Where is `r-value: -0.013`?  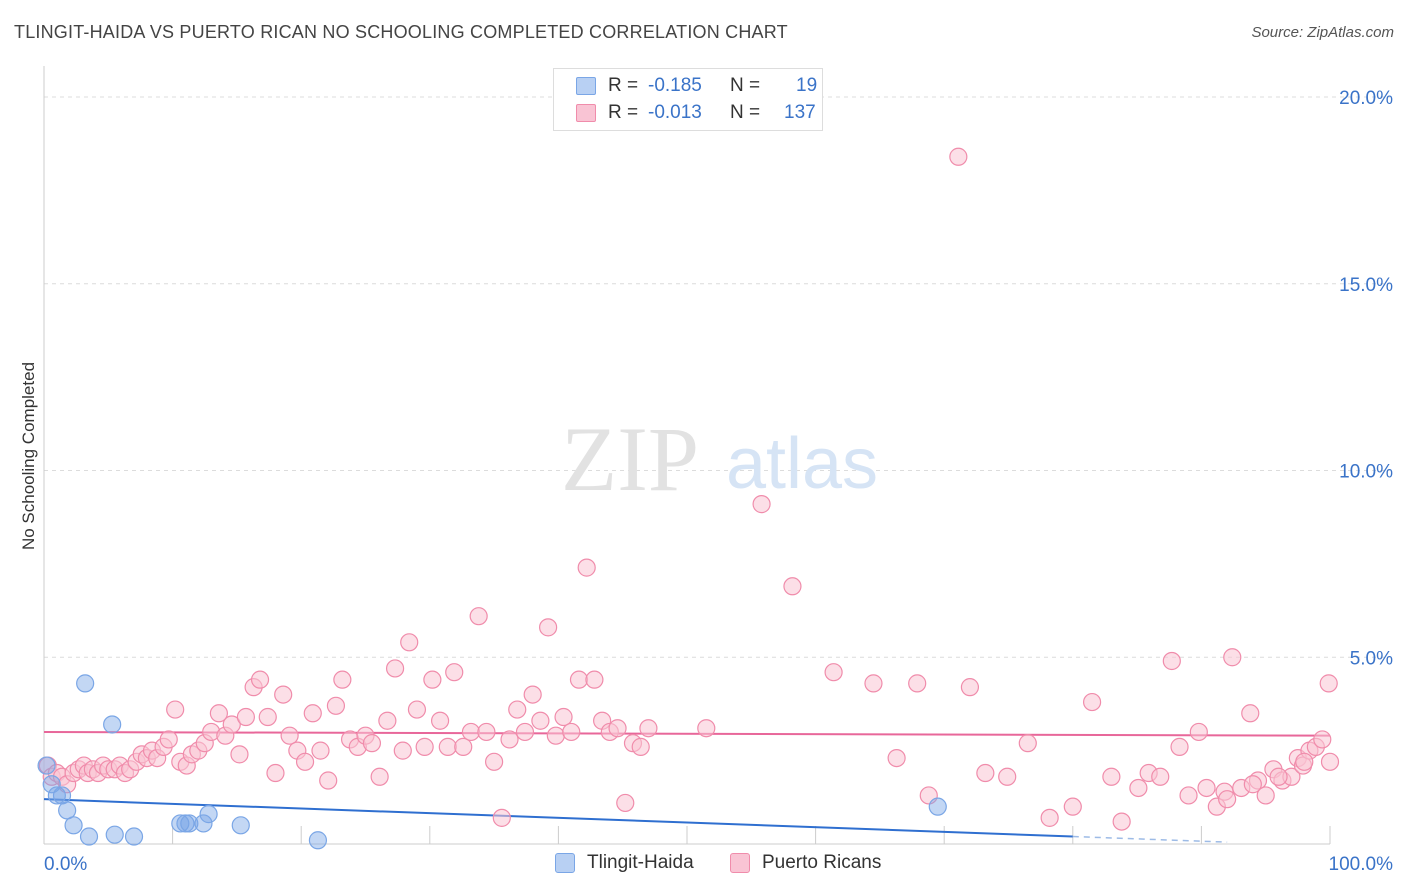 r-value: -0.013 is located at coordinates (675, 112).